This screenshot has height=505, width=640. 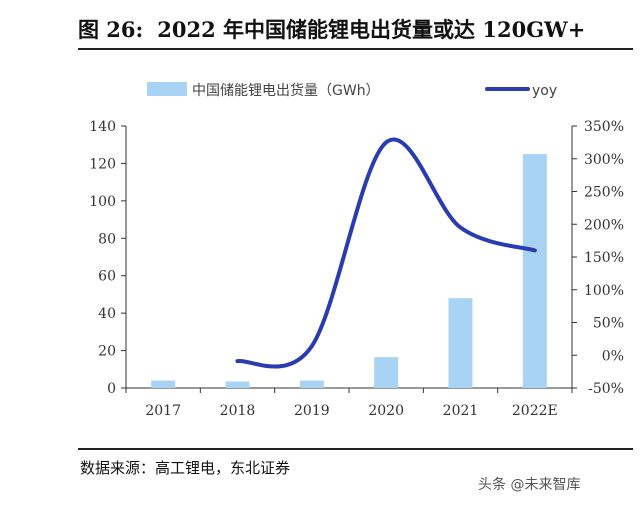 What do you see at coordinates (386, 411) in the screenshot?
I see `x-tick-label: 2020` at bounding box center [386, 411].